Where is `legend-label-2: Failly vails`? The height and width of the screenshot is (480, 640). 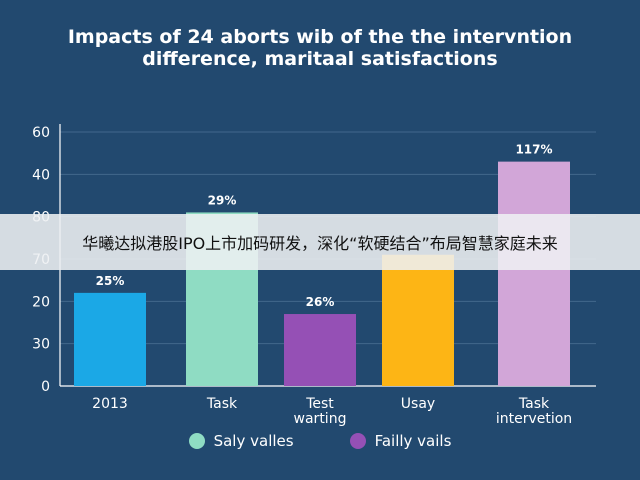
legend-label-2: Failly vails is located at coordinates (413, 441).